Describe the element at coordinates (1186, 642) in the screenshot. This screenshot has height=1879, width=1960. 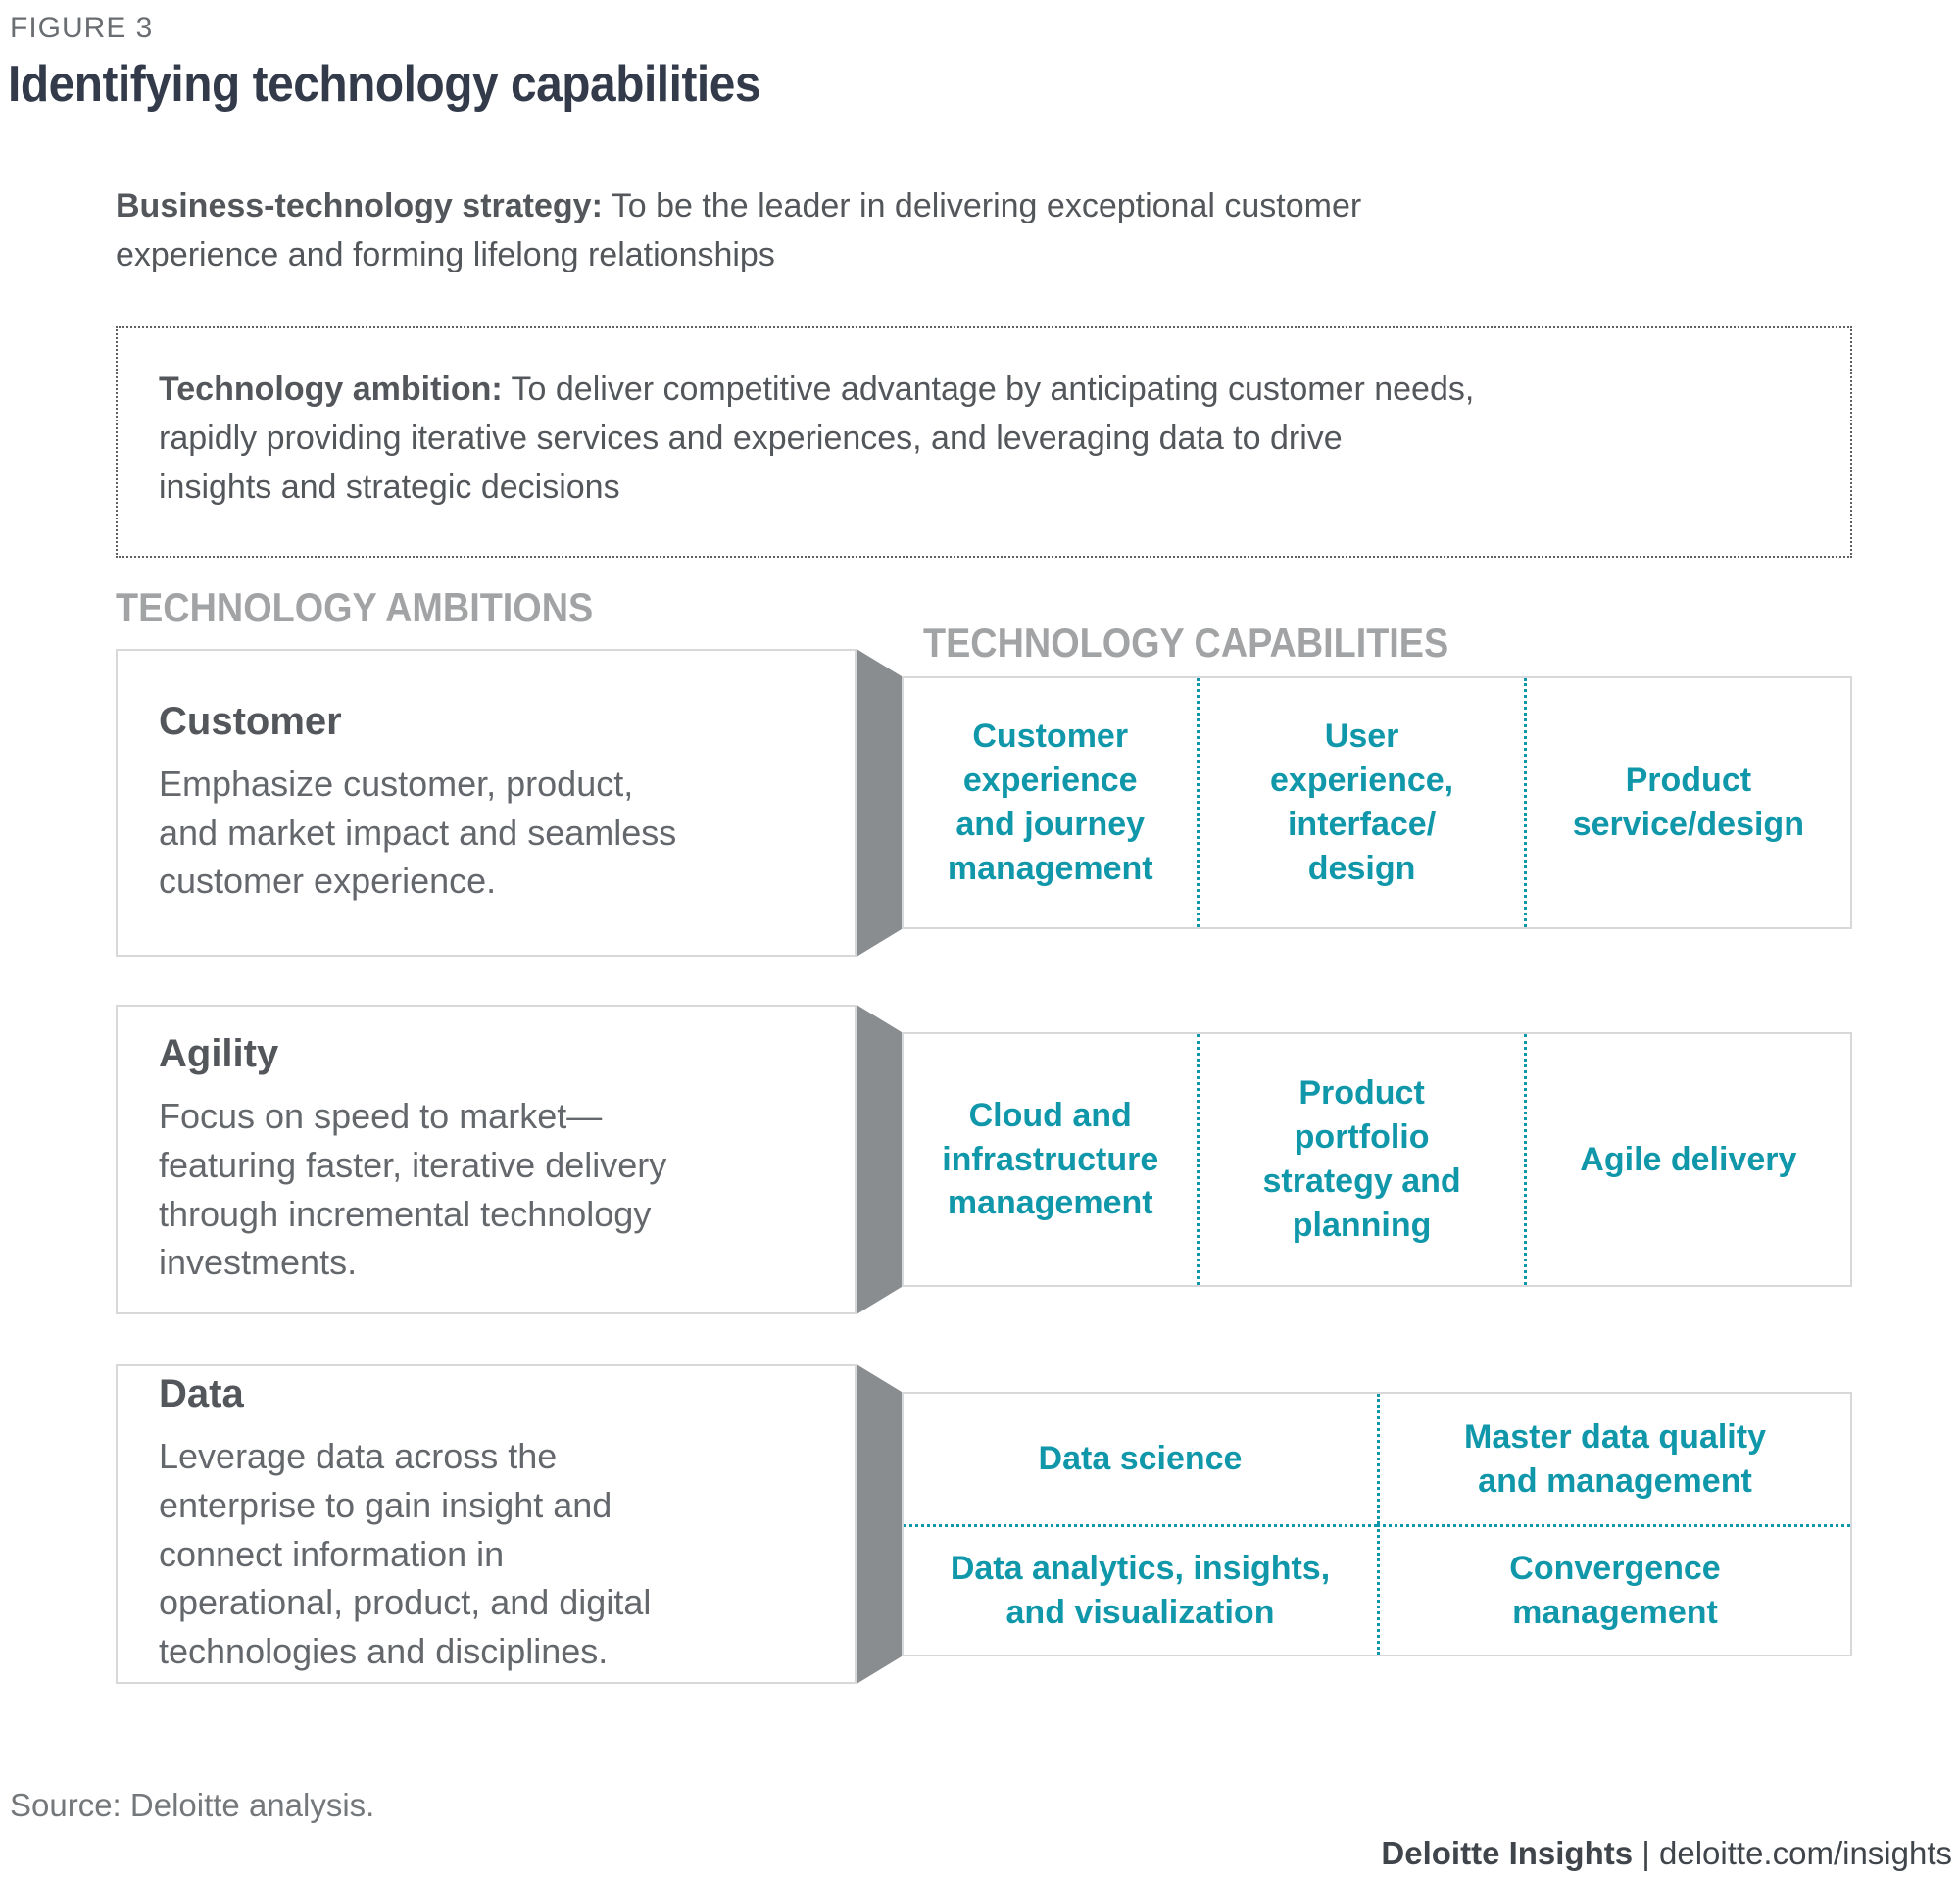
I see `column-header-technology-capabilities: TECHNOLOGY CAPABILITIES` at that location.